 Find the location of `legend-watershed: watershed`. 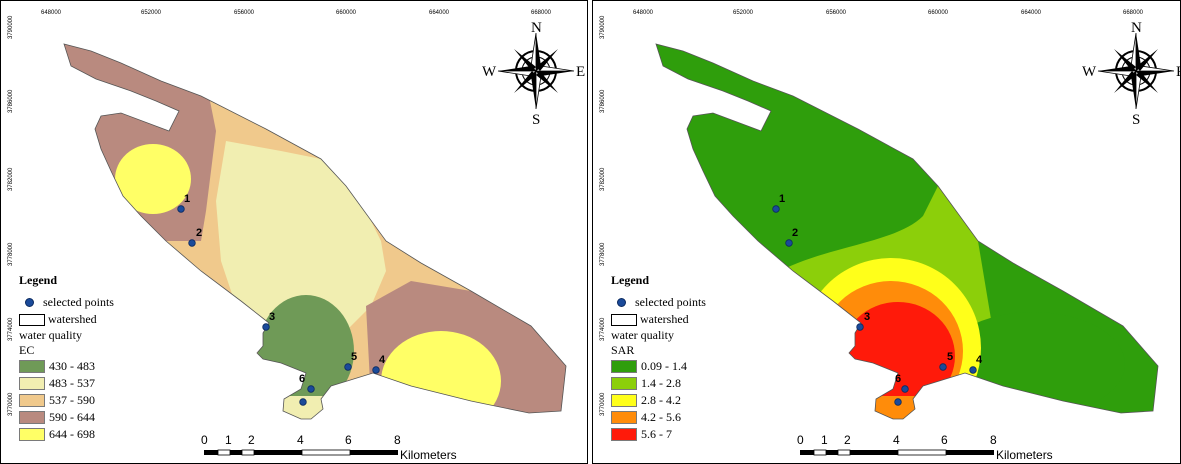

legend-watershed: watershed is located at coordinates (109, 319).